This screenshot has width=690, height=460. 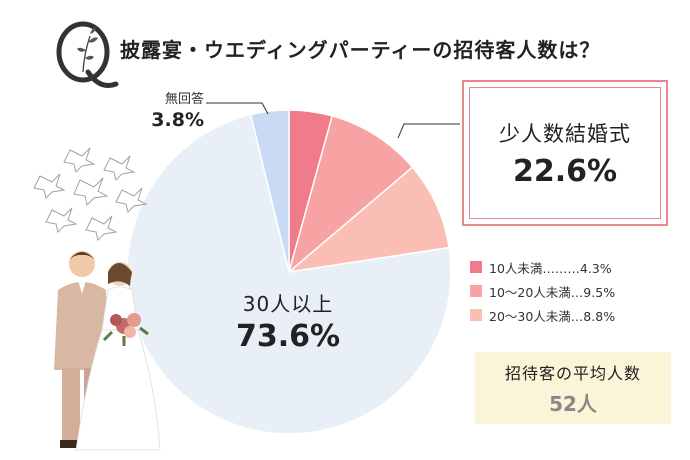 I want to click on slice-label-over30-name: 30人以上, so click(x=288, y=304).